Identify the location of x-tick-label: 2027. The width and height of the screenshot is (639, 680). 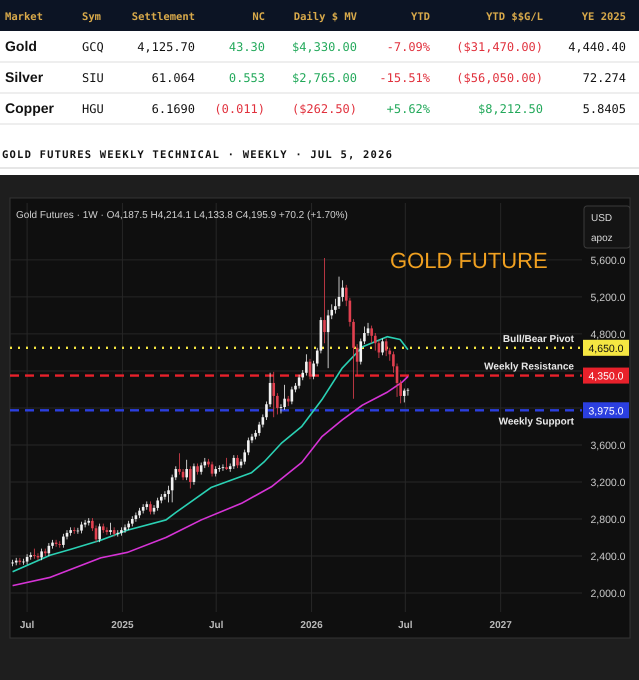
(501, 625).